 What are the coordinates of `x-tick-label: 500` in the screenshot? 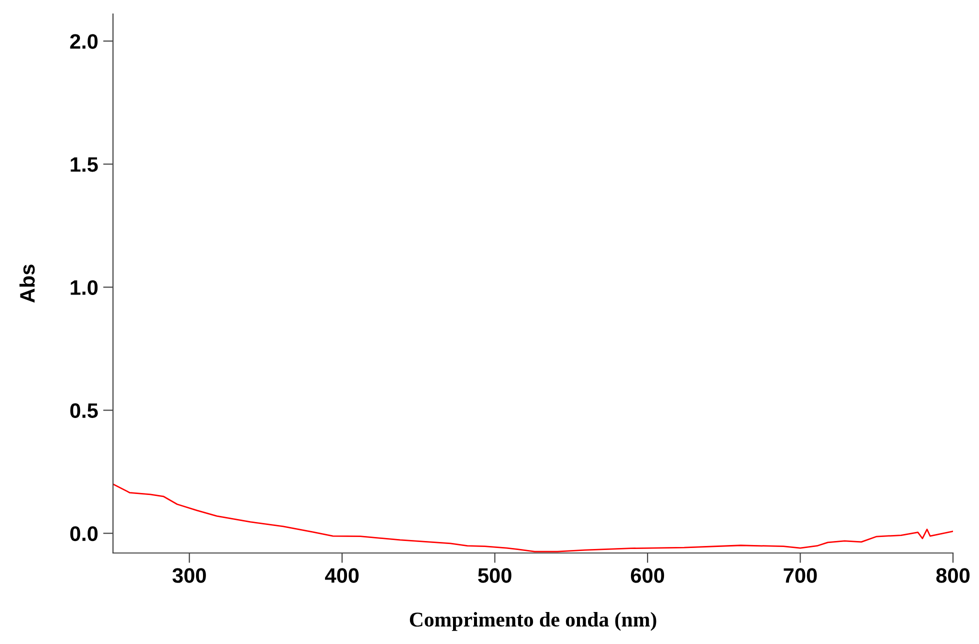 It's located at (495, 575).